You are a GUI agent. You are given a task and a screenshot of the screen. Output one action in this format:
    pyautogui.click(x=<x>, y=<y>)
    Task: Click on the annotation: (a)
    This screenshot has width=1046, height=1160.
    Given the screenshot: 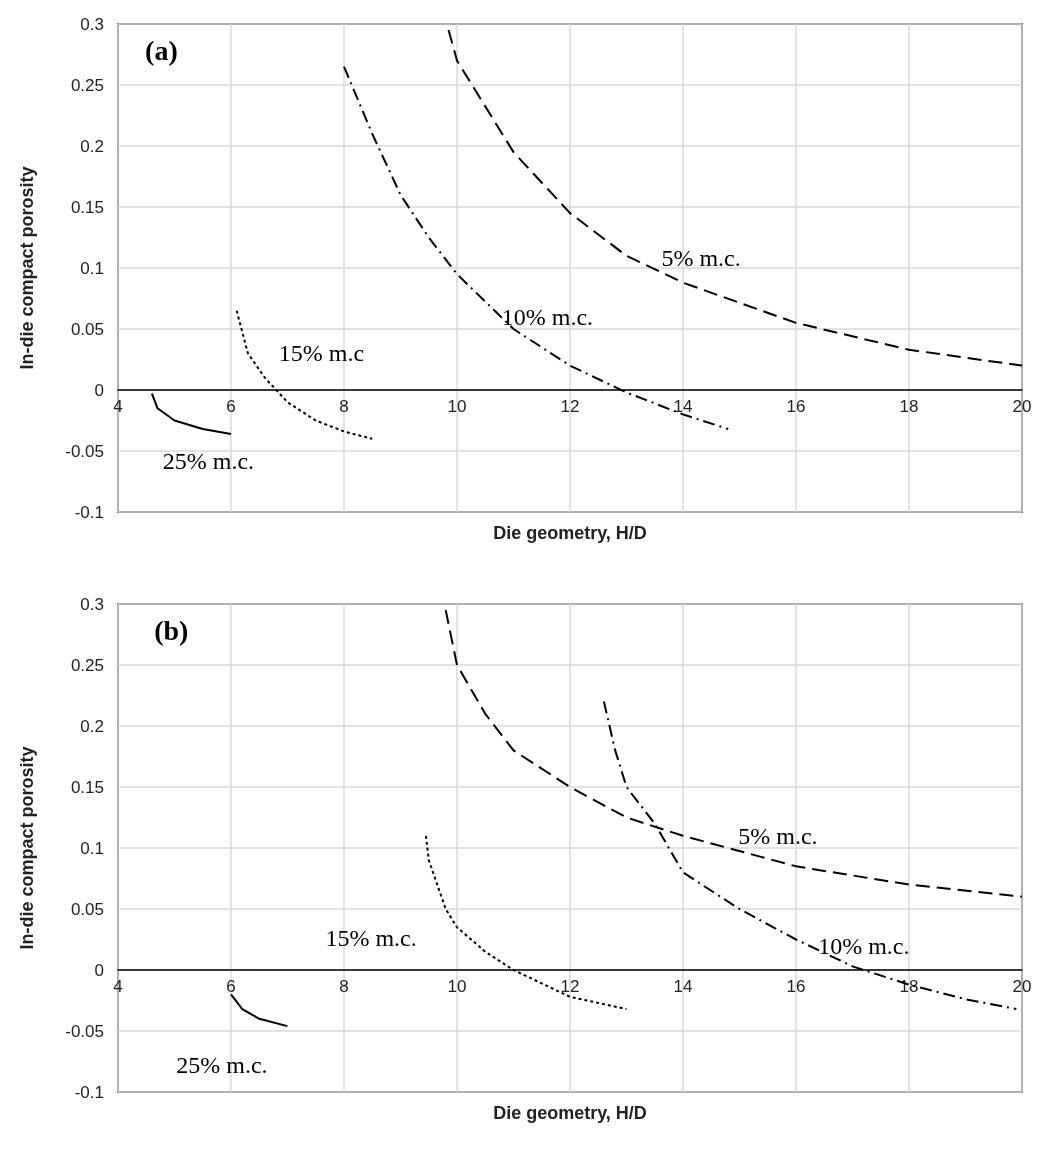 What is the action you would take?
    pyautogui.click(x=161, y=51)
    